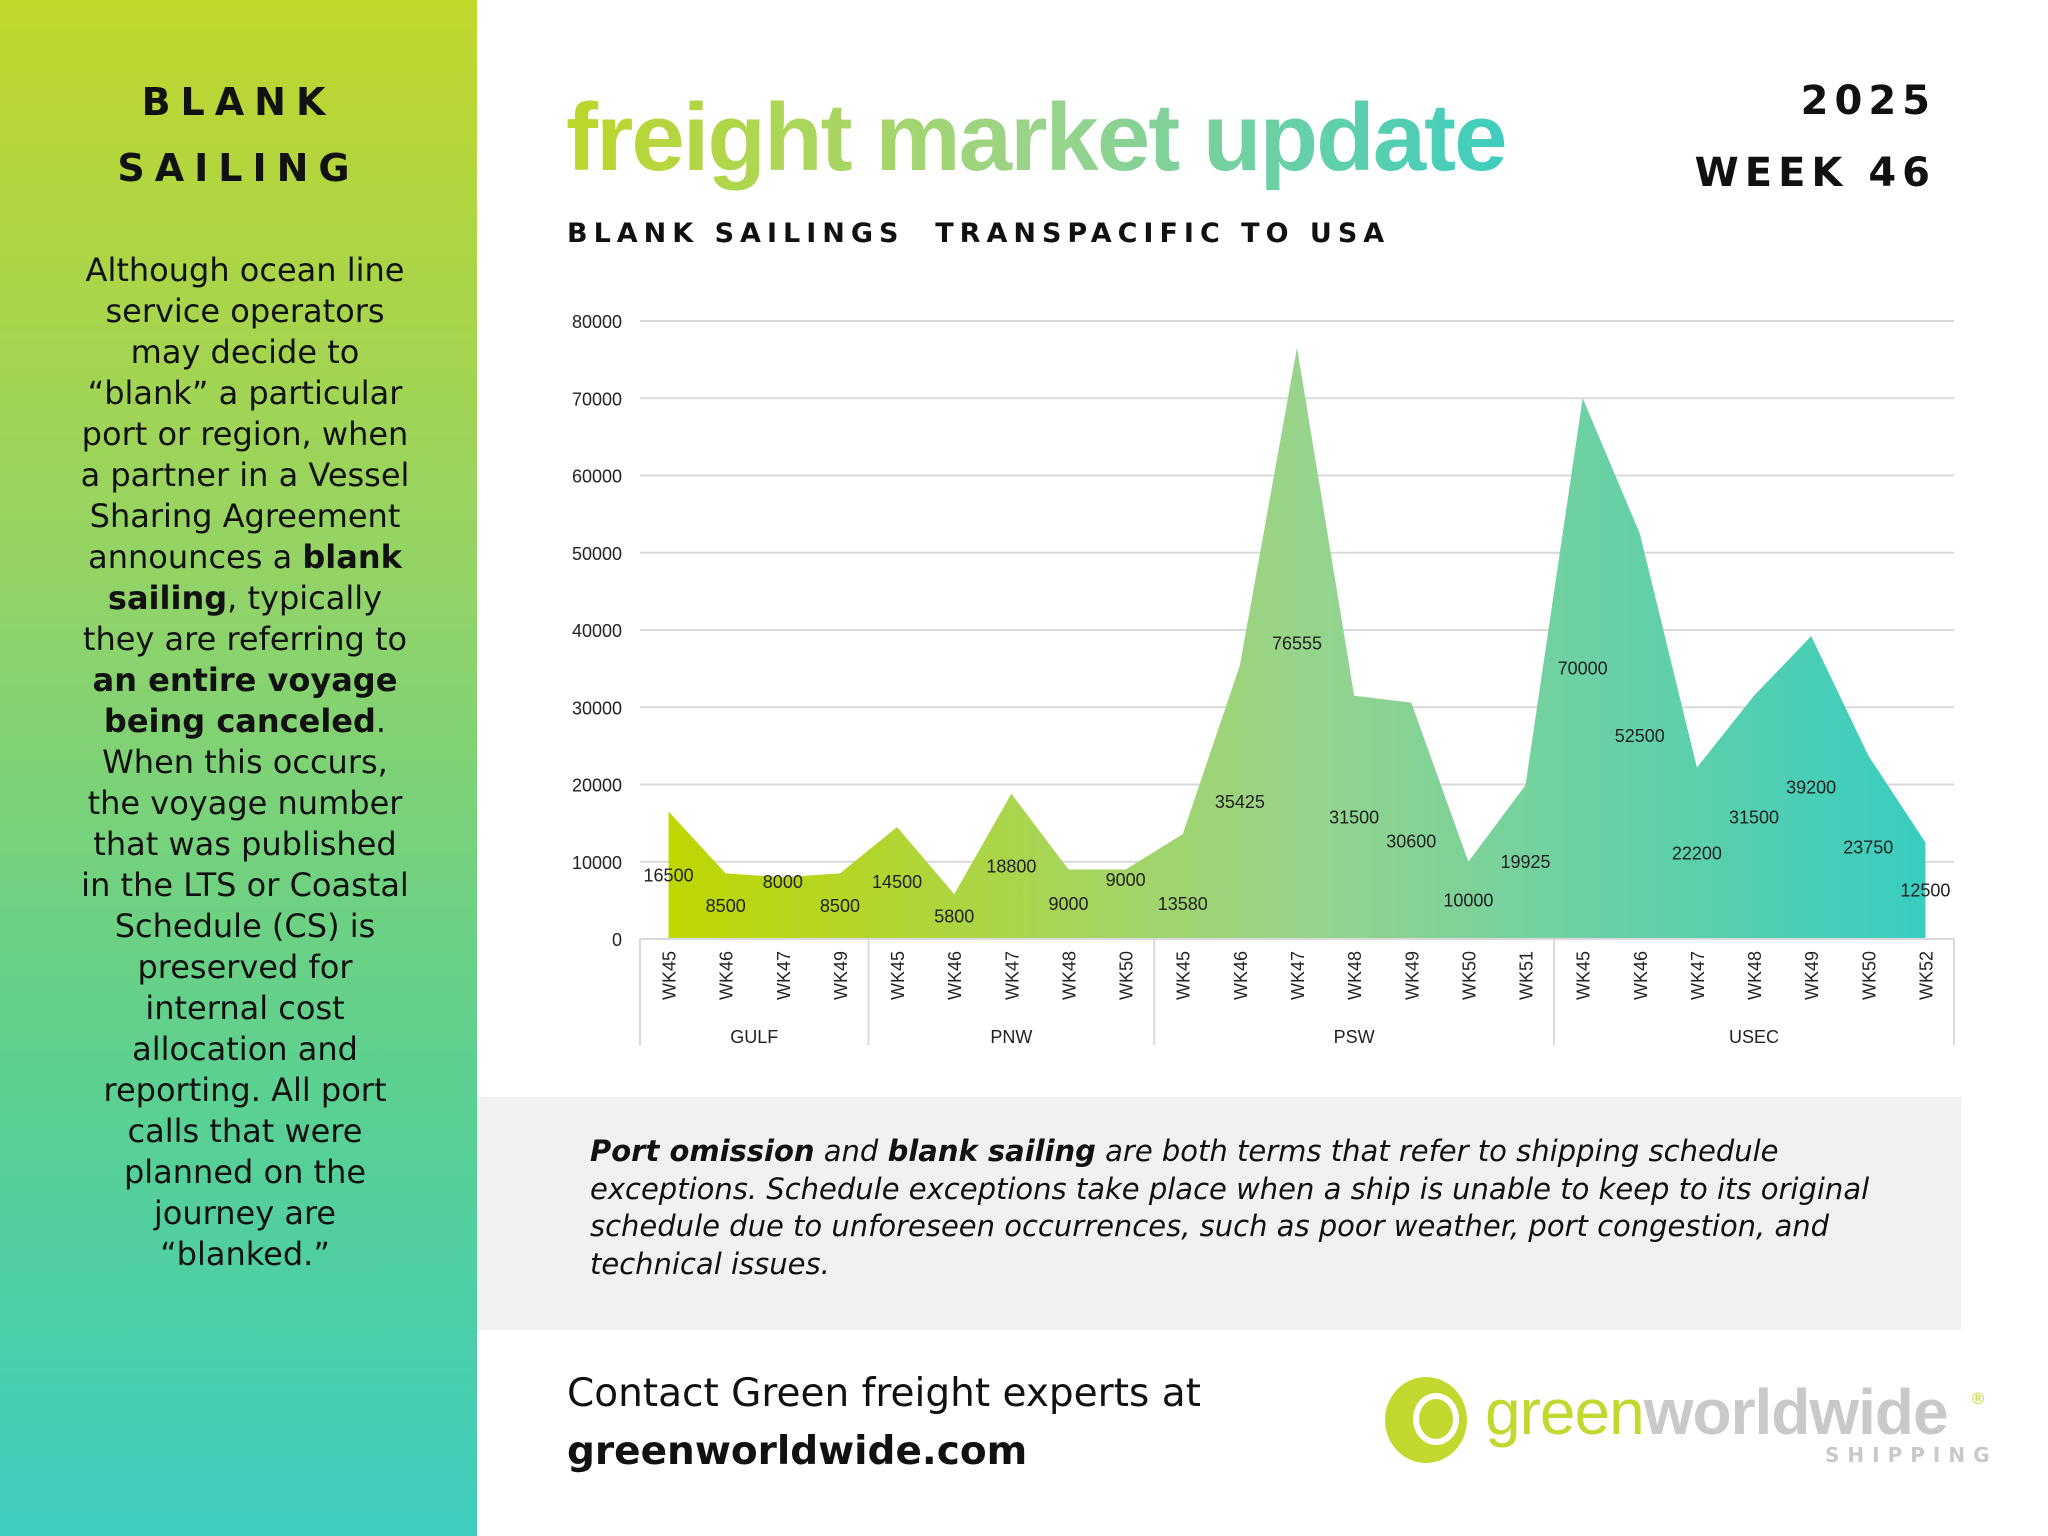 This screenshot has width=2048, height=1536. I want to click on note-bold: Port omission, so click(702, 1151).